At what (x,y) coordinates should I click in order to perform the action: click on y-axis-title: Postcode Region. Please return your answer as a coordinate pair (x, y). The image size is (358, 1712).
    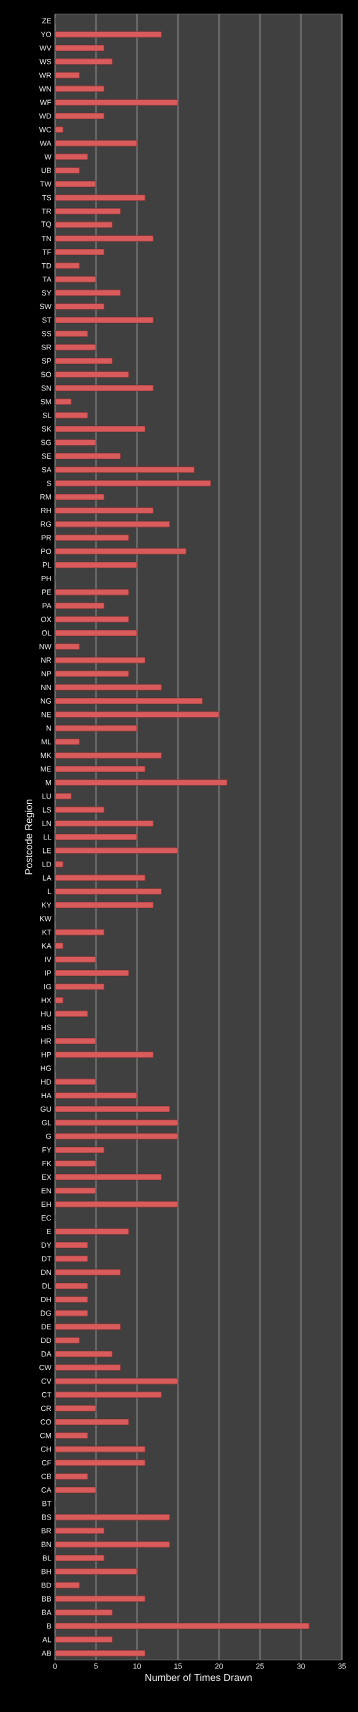
    Looking at the image, I should click on (29, 837).